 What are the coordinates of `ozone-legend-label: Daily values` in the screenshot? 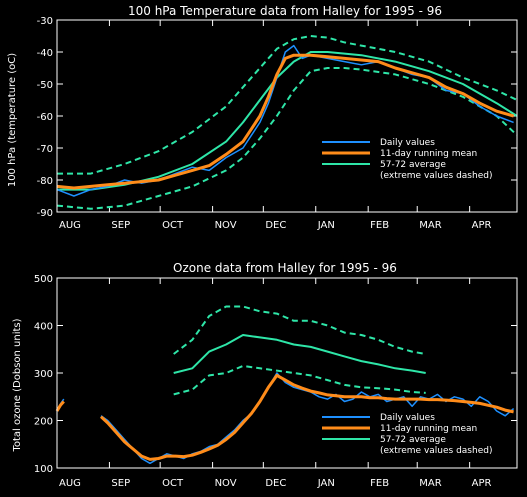 It's located at (407, 418).